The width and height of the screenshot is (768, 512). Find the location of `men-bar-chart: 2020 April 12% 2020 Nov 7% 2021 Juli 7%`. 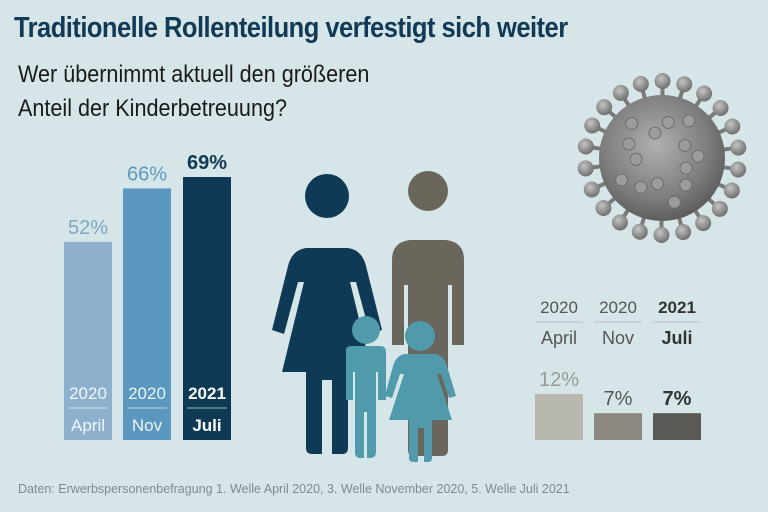

men-bar-chart: 2020 April 12% 2020 Nov 7% 2021 Juli 7% is located at coordinates (618, 369).